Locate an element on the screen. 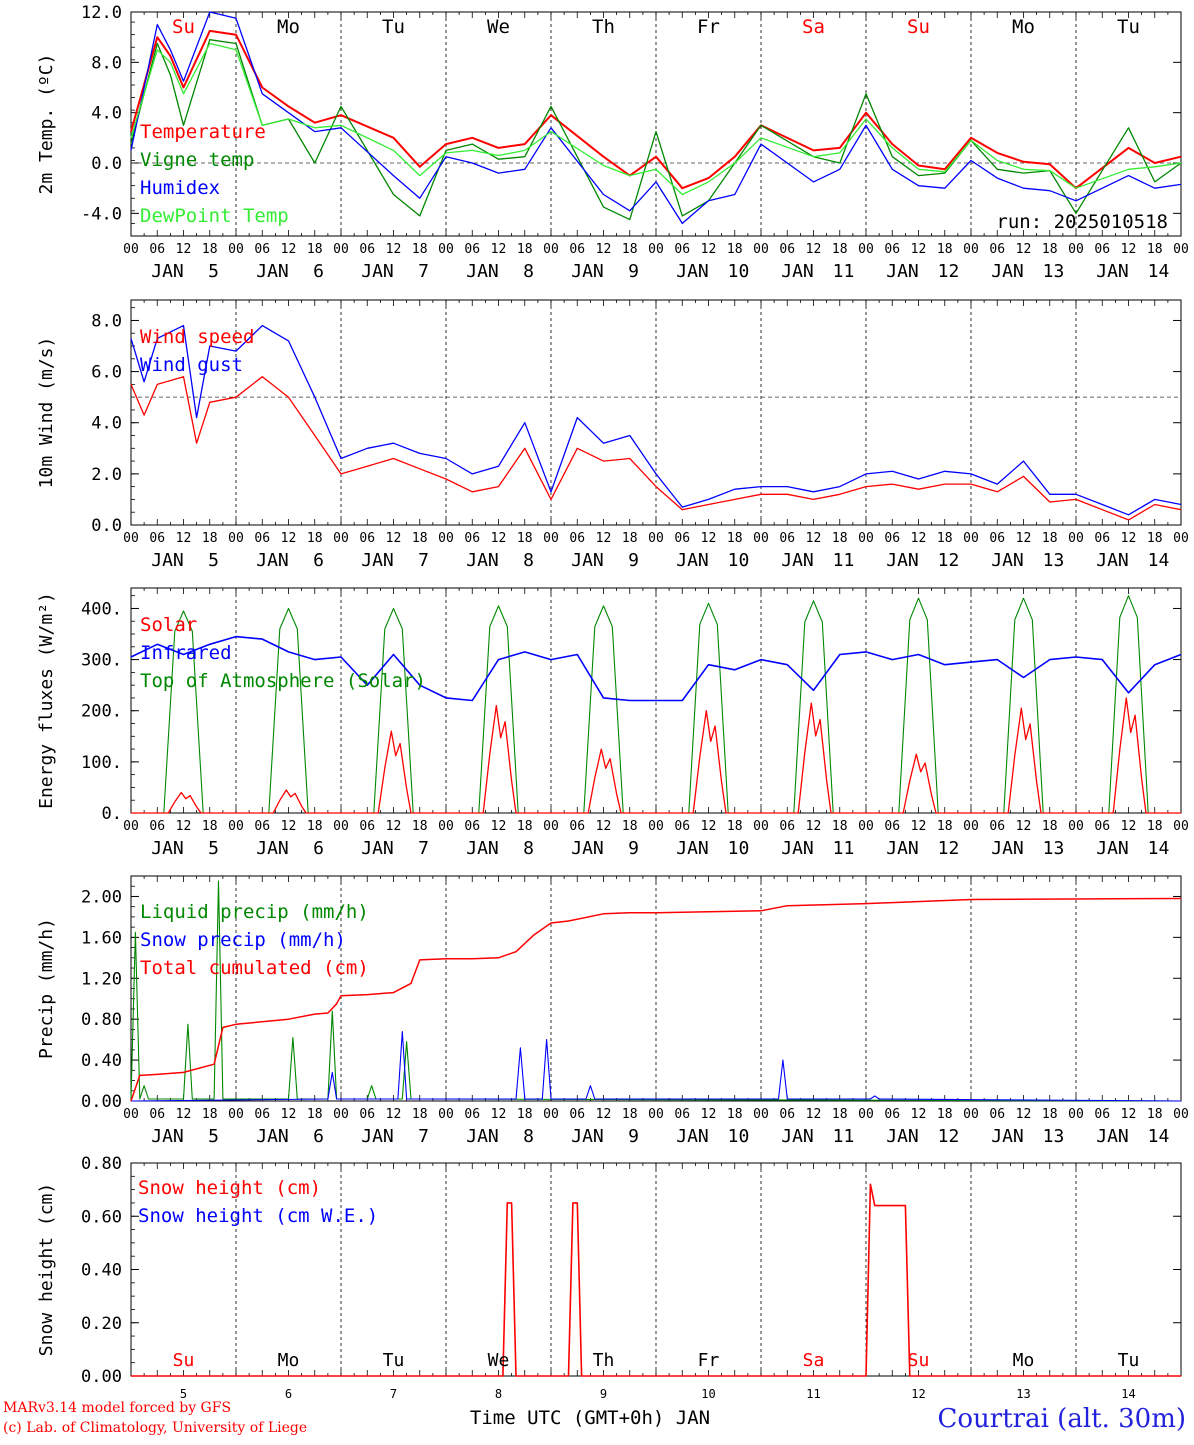 The height and width of the screenshot is (1445, 1194). series-wind-speed is located at coordinates (656, 448).